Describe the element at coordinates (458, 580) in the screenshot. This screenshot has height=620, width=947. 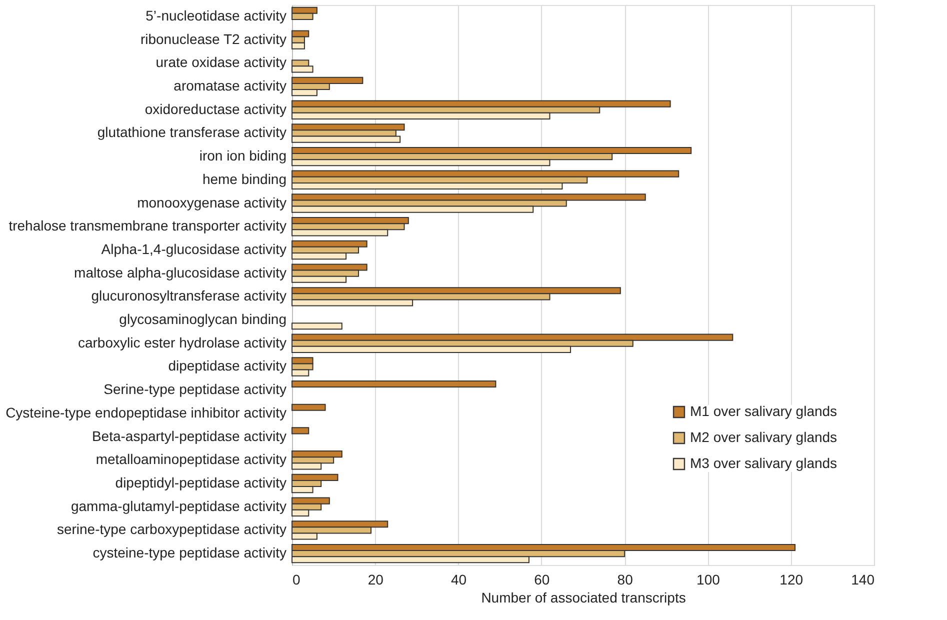
I see `x-tick-label: 40` at that location.